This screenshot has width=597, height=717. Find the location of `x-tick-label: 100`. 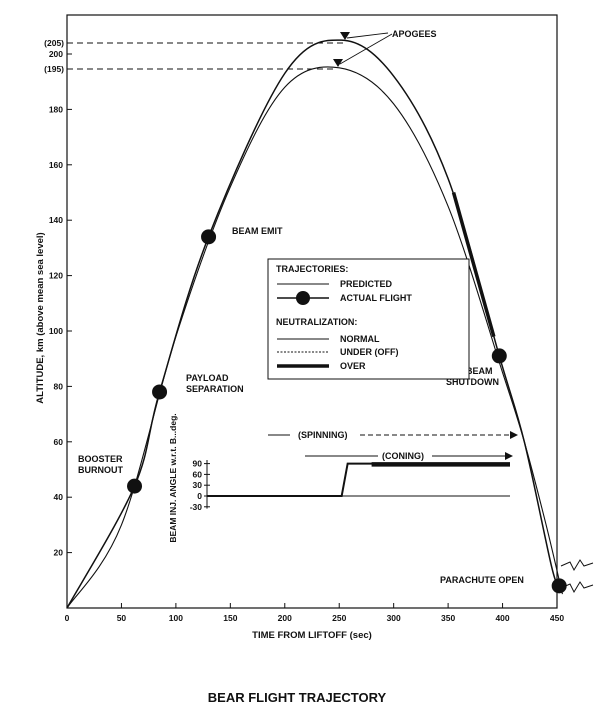

x-tick-label: 100 is located at coordinates (176, 618).